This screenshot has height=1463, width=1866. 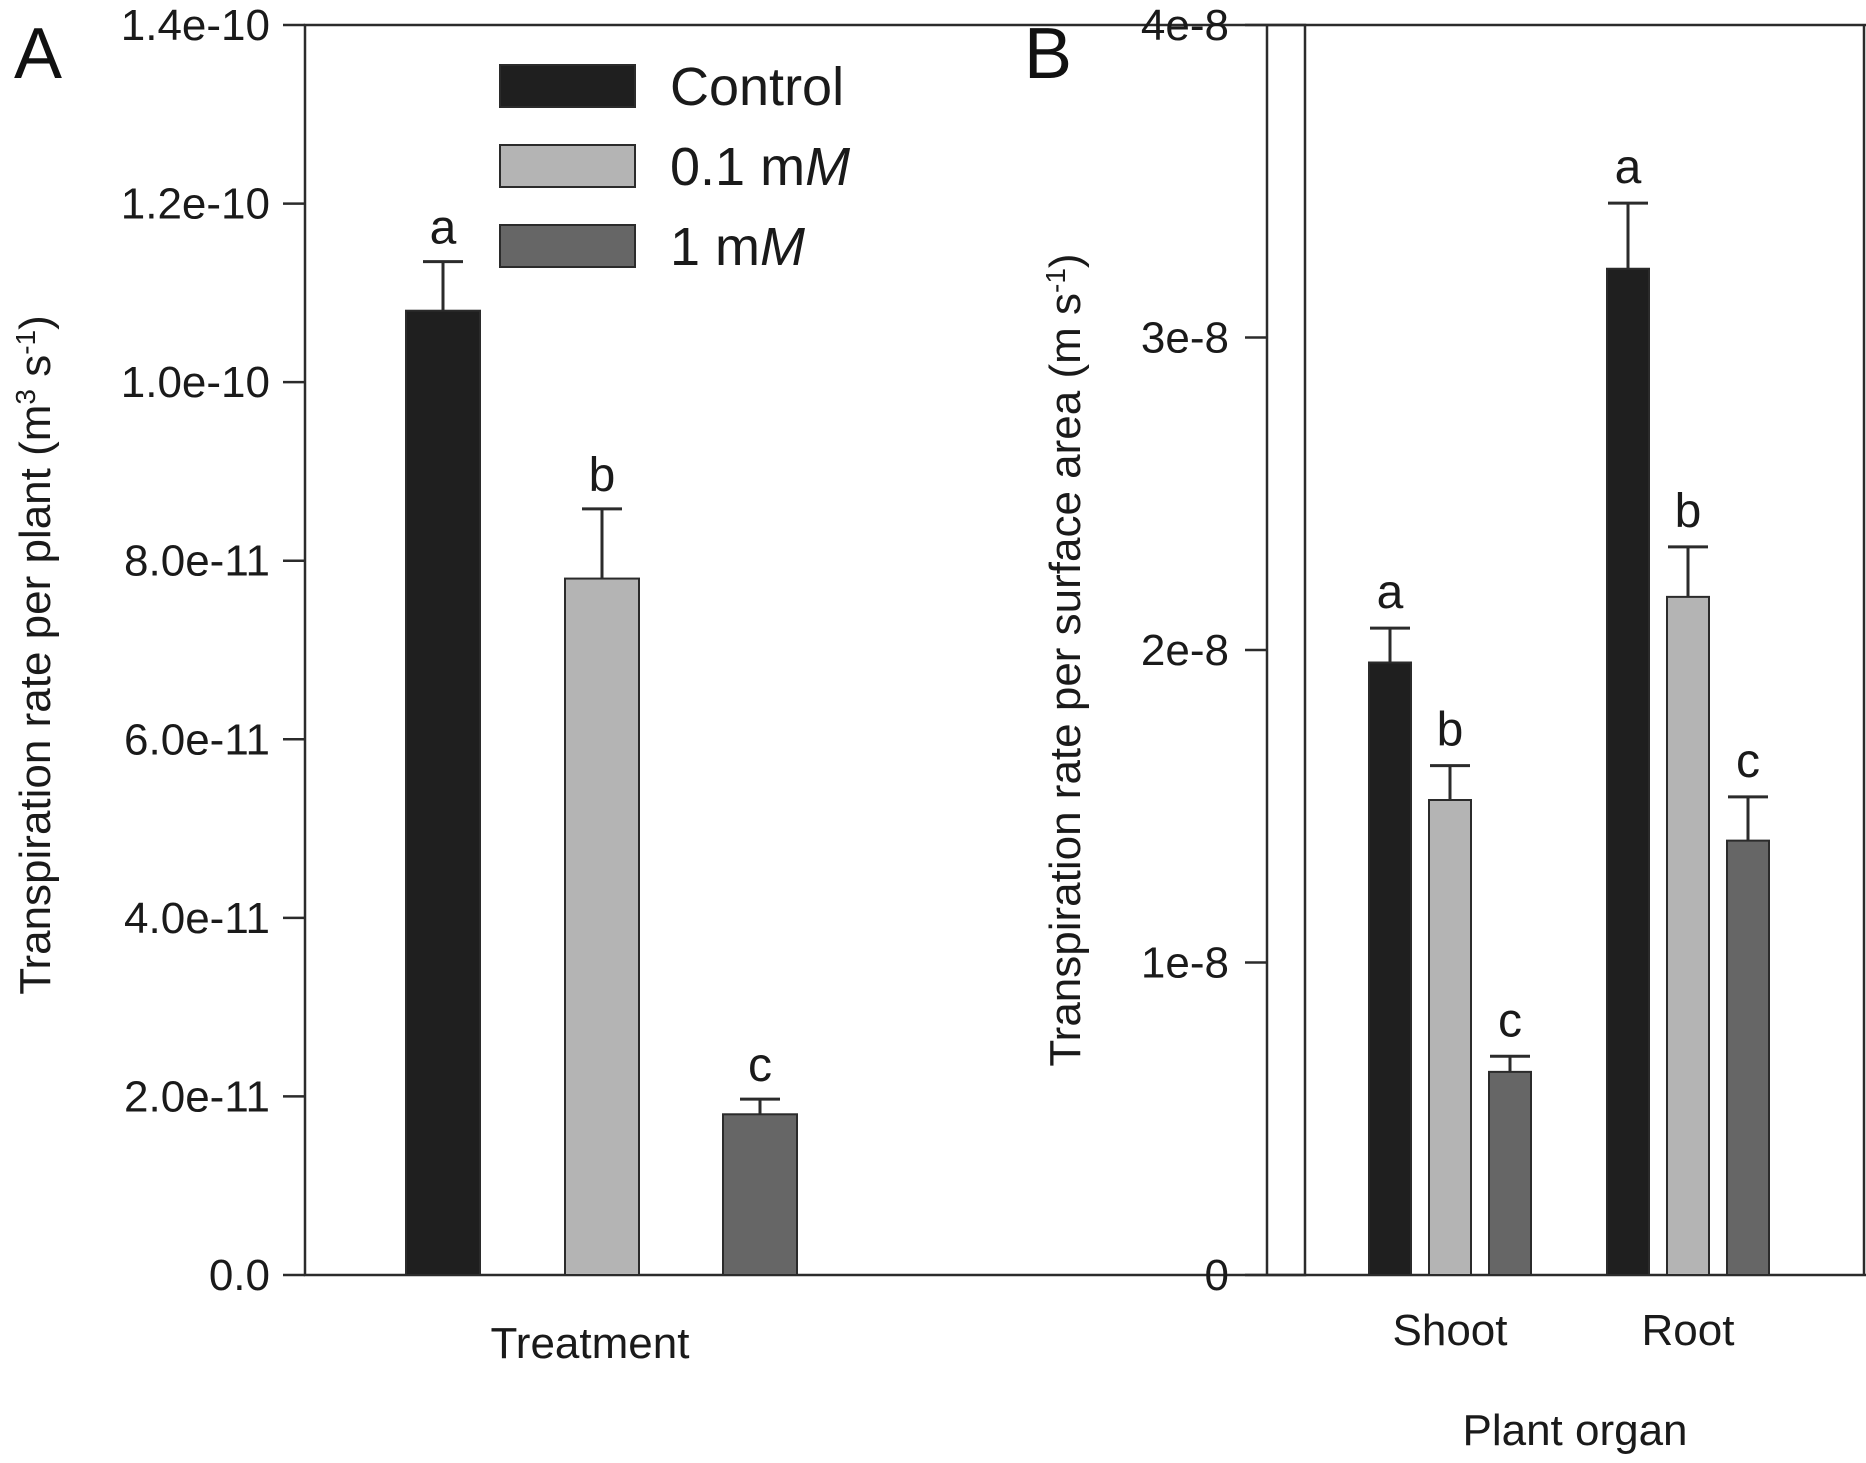 What do you see at coordinates (443, 228) in the screenshot?
I see `panel-a-significance-label: a` at bounding box center [443, 228].